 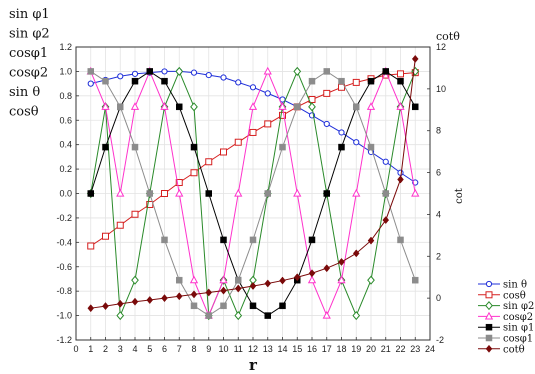 What do you see at coordinates (64, 218) in the screenshot?
I see `y-left-tick-label: -0.2` at bounding box center [64, 218].